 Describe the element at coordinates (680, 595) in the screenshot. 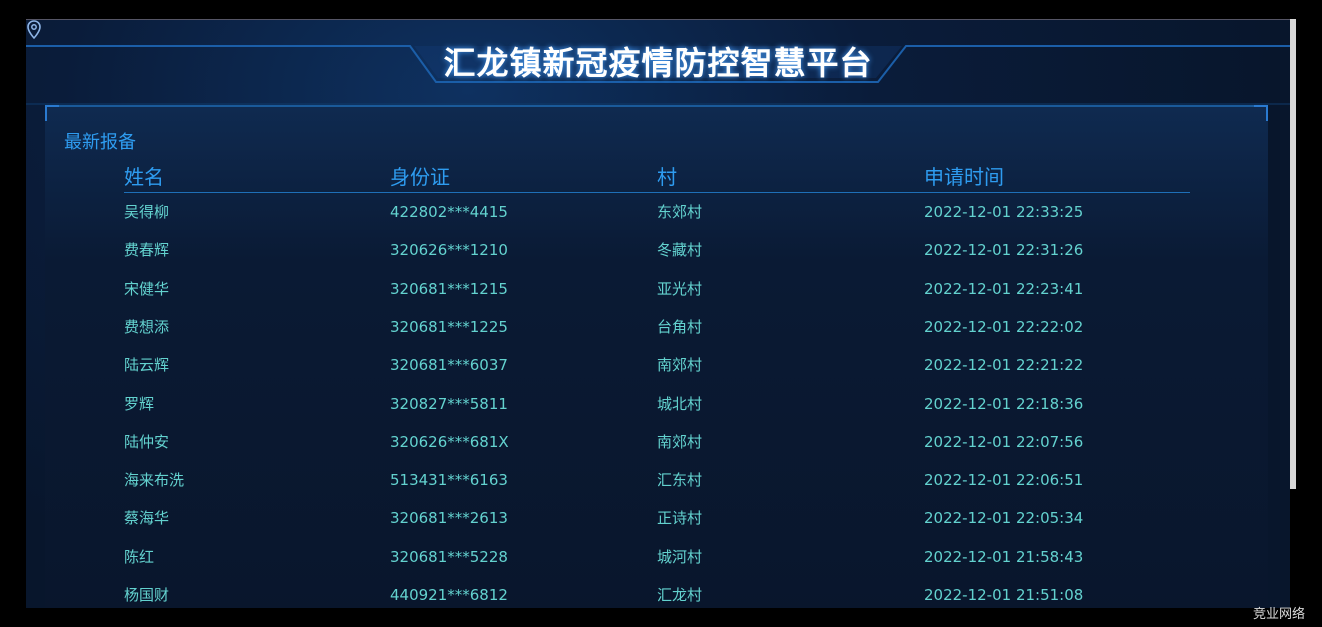

I see `cell-village: 汇龙村` at that location.